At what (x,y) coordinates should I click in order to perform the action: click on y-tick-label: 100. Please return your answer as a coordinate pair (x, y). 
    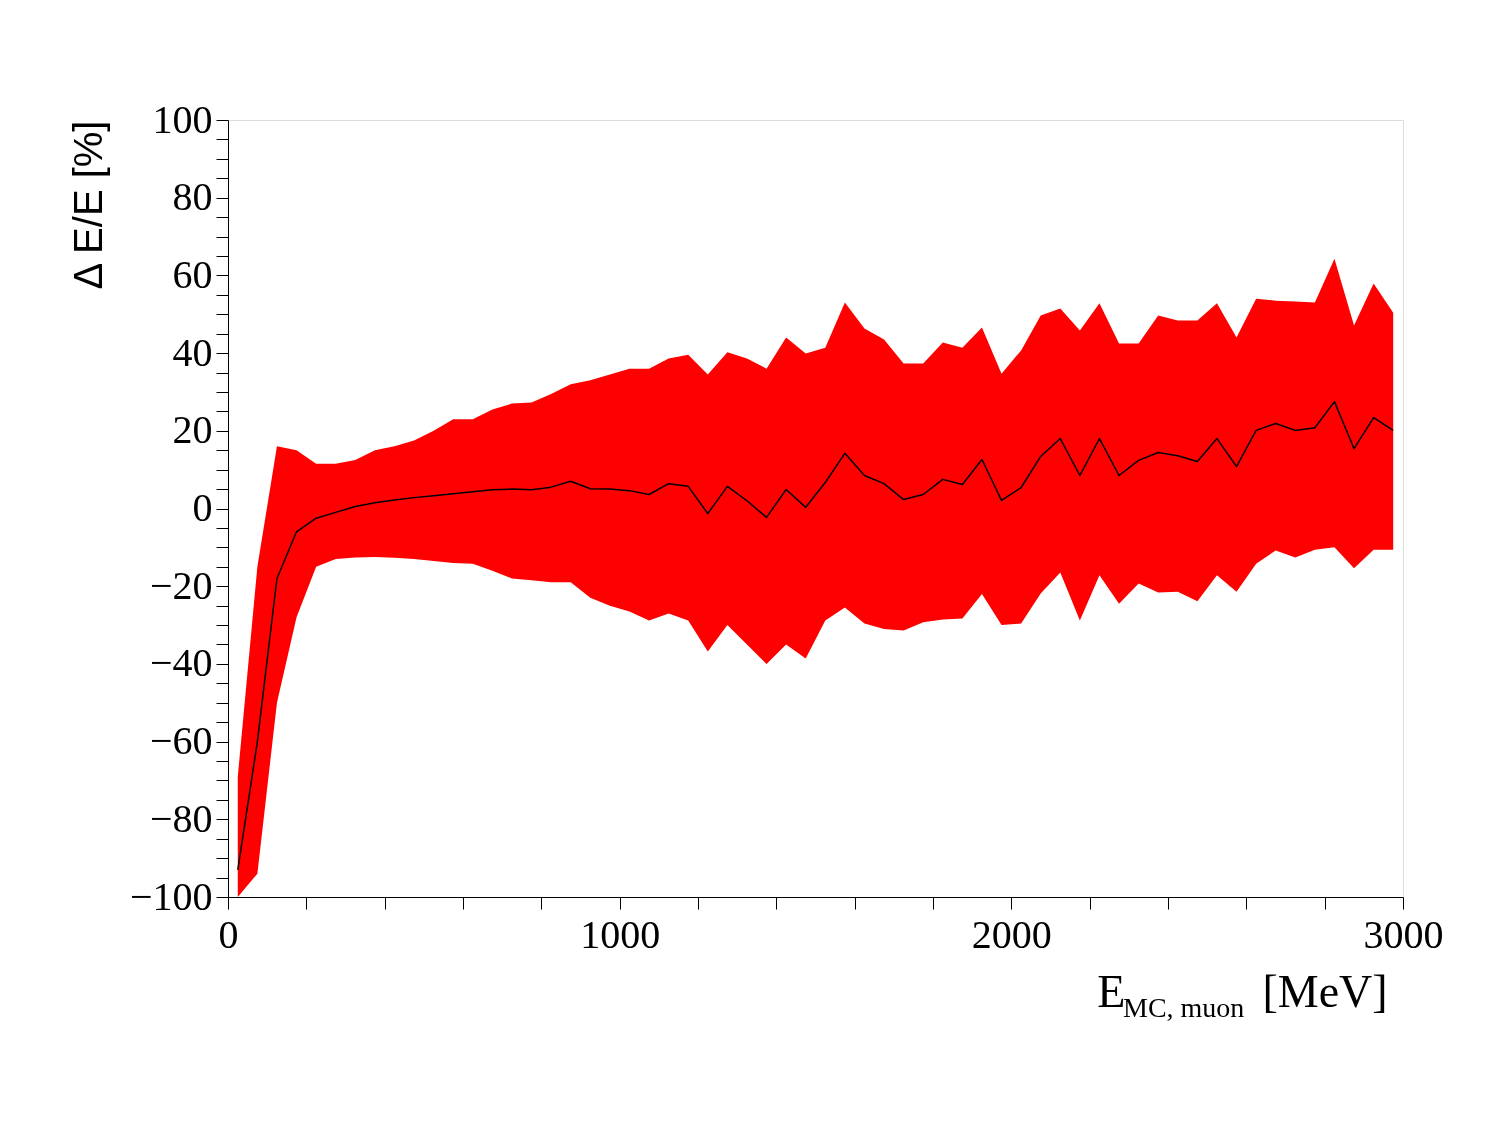
    Looking at the image, I should click on (182, 119).